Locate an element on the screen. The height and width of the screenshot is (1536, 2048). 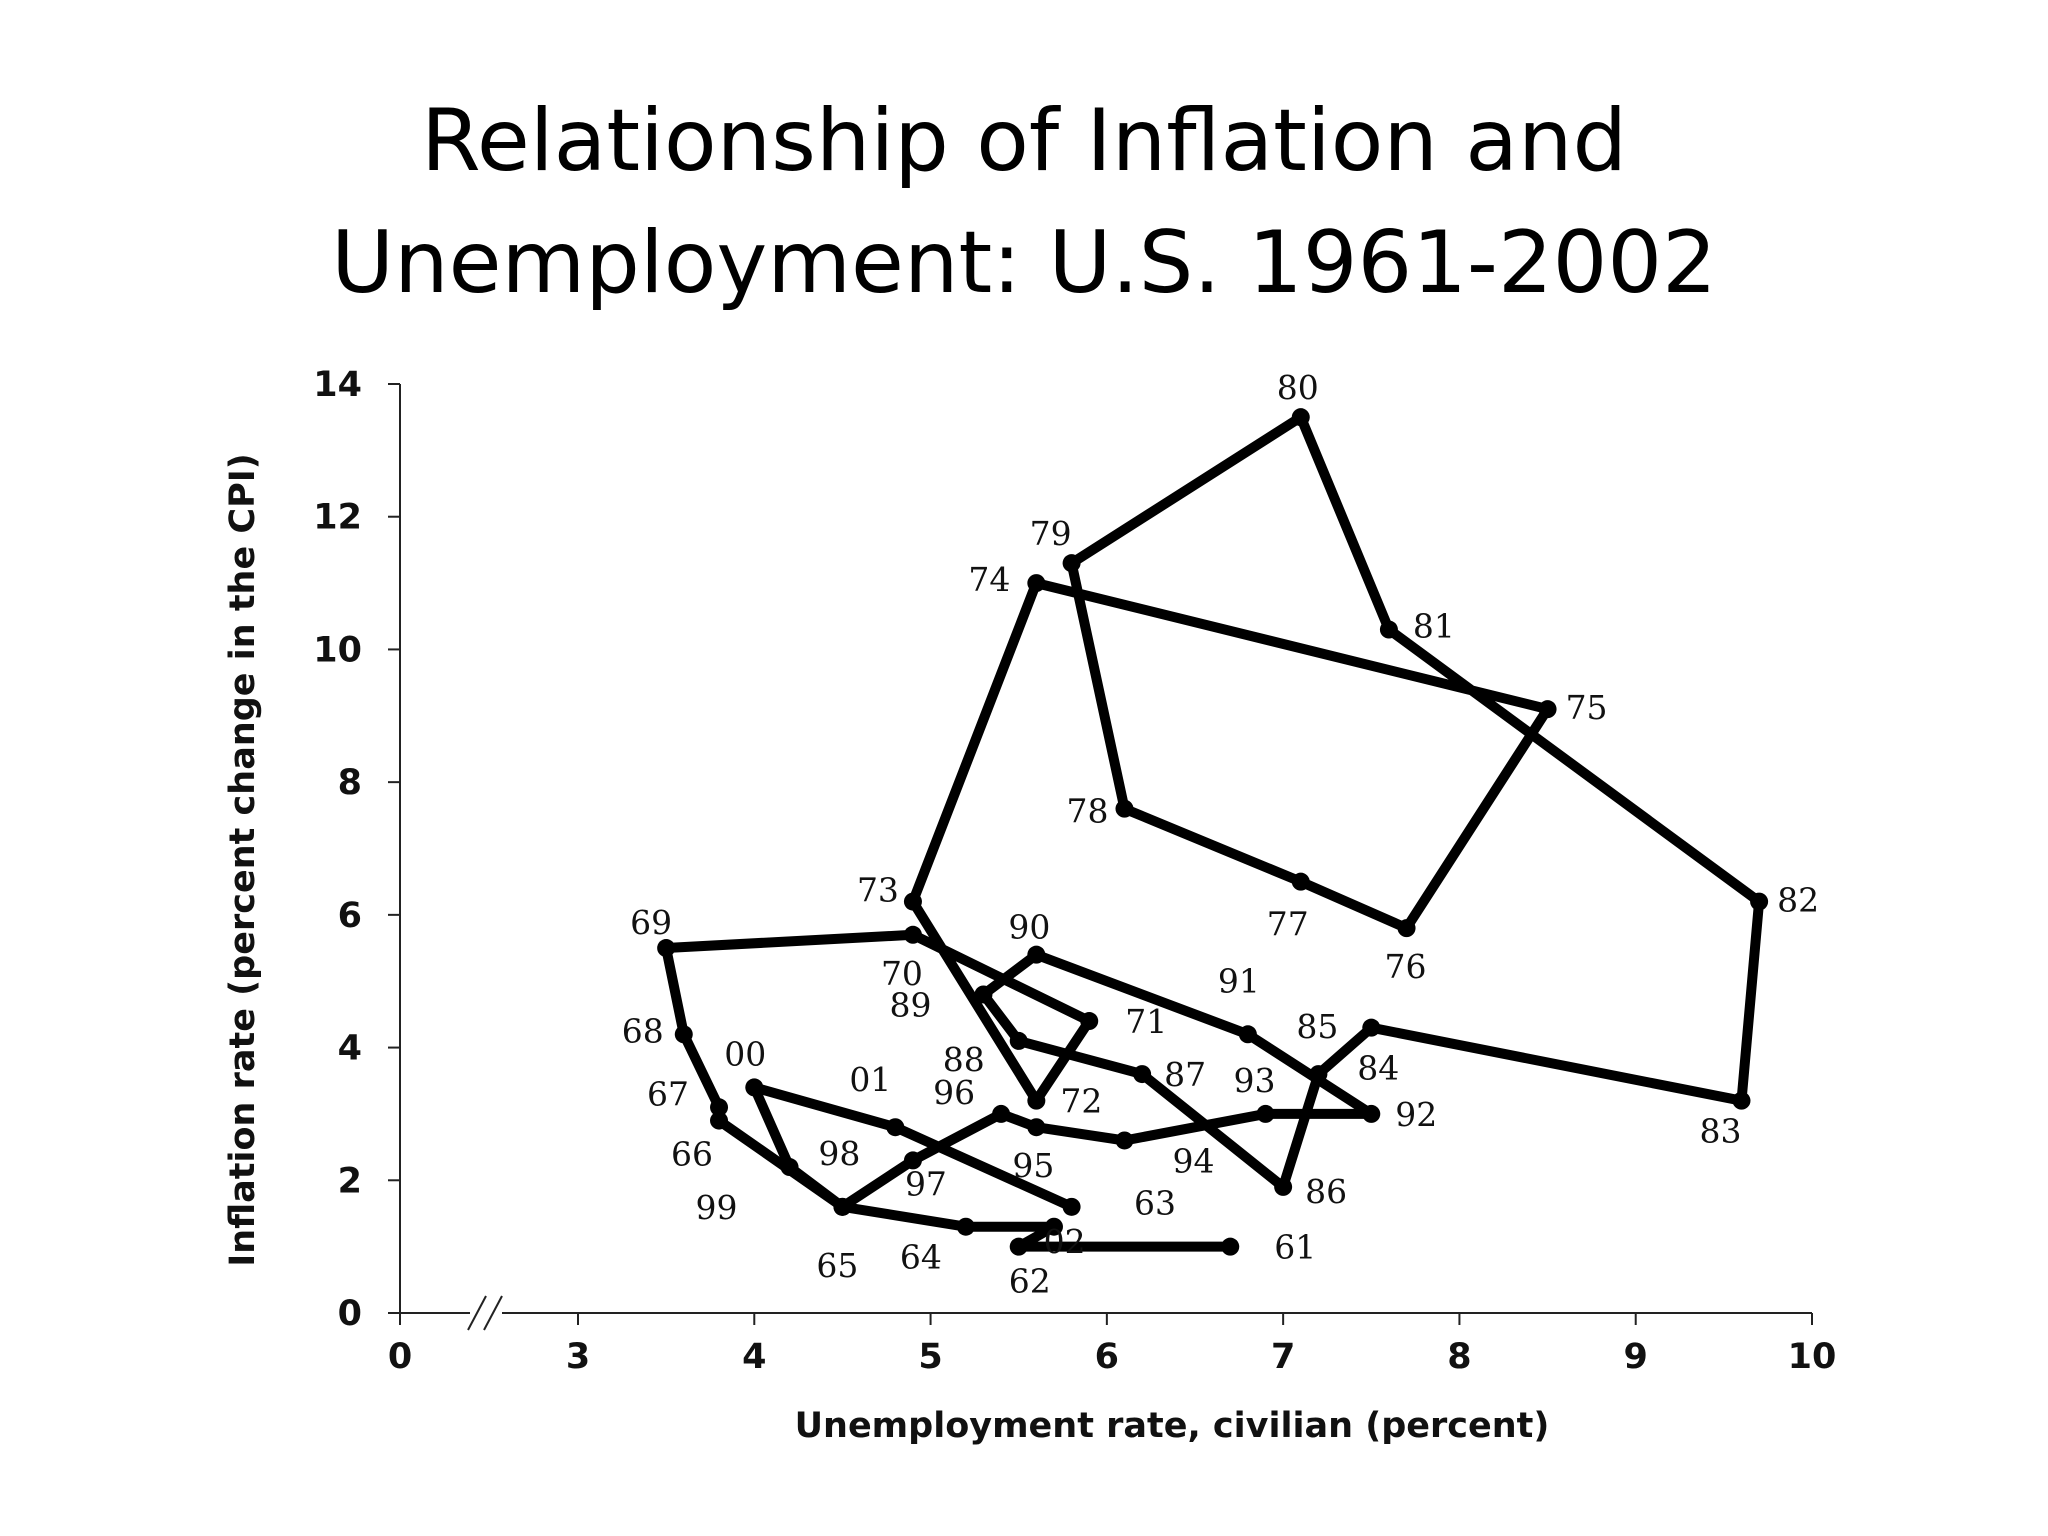
y-tick-label: 12 is located at coordinates (337, 518).